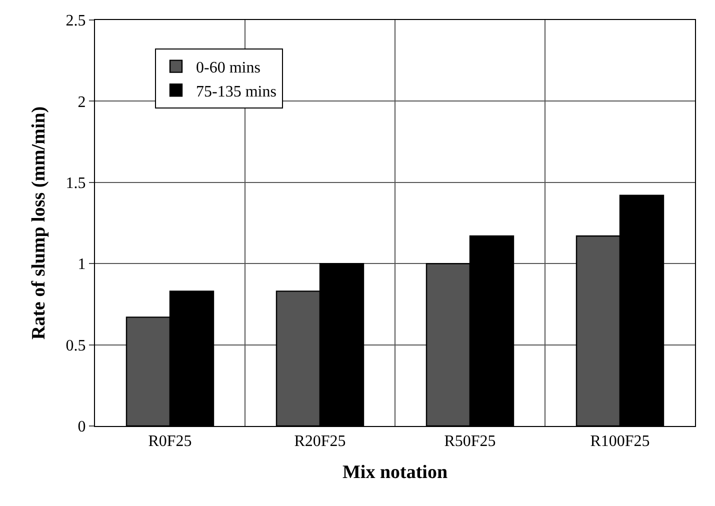 Image resolution: width=715 pixels, height=506 pixels. What do you see at coordinates (620, 441) in the screenshot?
I see `x-tick-label: R100F25` at bounding box center [620, 441].